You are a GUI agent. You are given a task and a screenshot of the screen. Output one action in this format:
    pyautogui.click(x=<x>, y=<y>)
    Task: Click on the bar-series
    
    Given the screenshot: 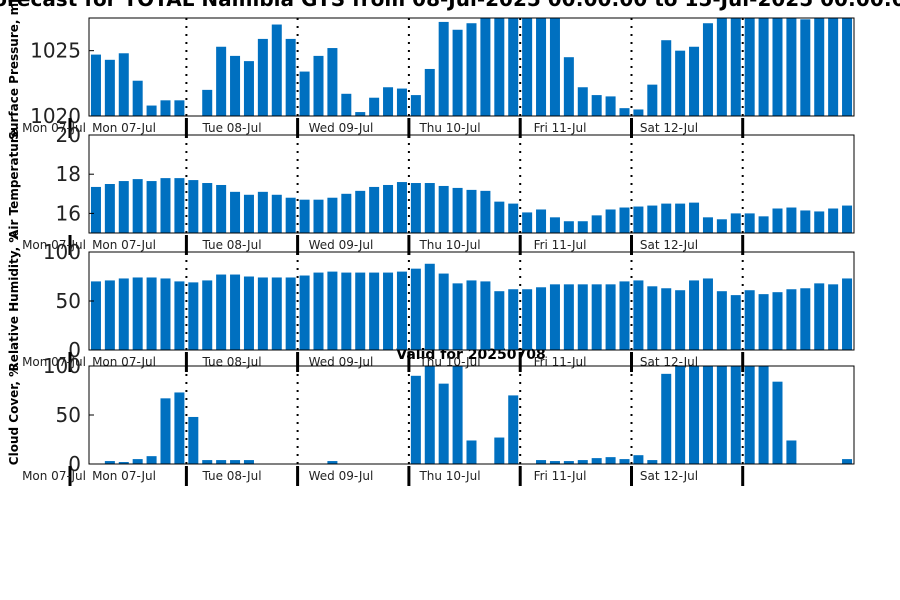 What is the action you would take?
    pyautogui.click(x=471, y=306)
    